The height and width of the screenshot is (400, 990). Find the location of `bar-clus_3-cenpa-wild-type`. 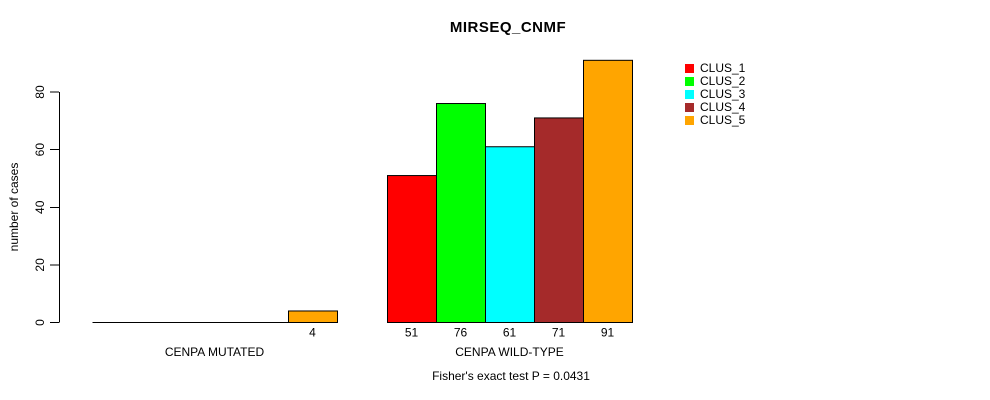

bar-clus_3-cenpa-wild-type is located at coordinates (510, 234).